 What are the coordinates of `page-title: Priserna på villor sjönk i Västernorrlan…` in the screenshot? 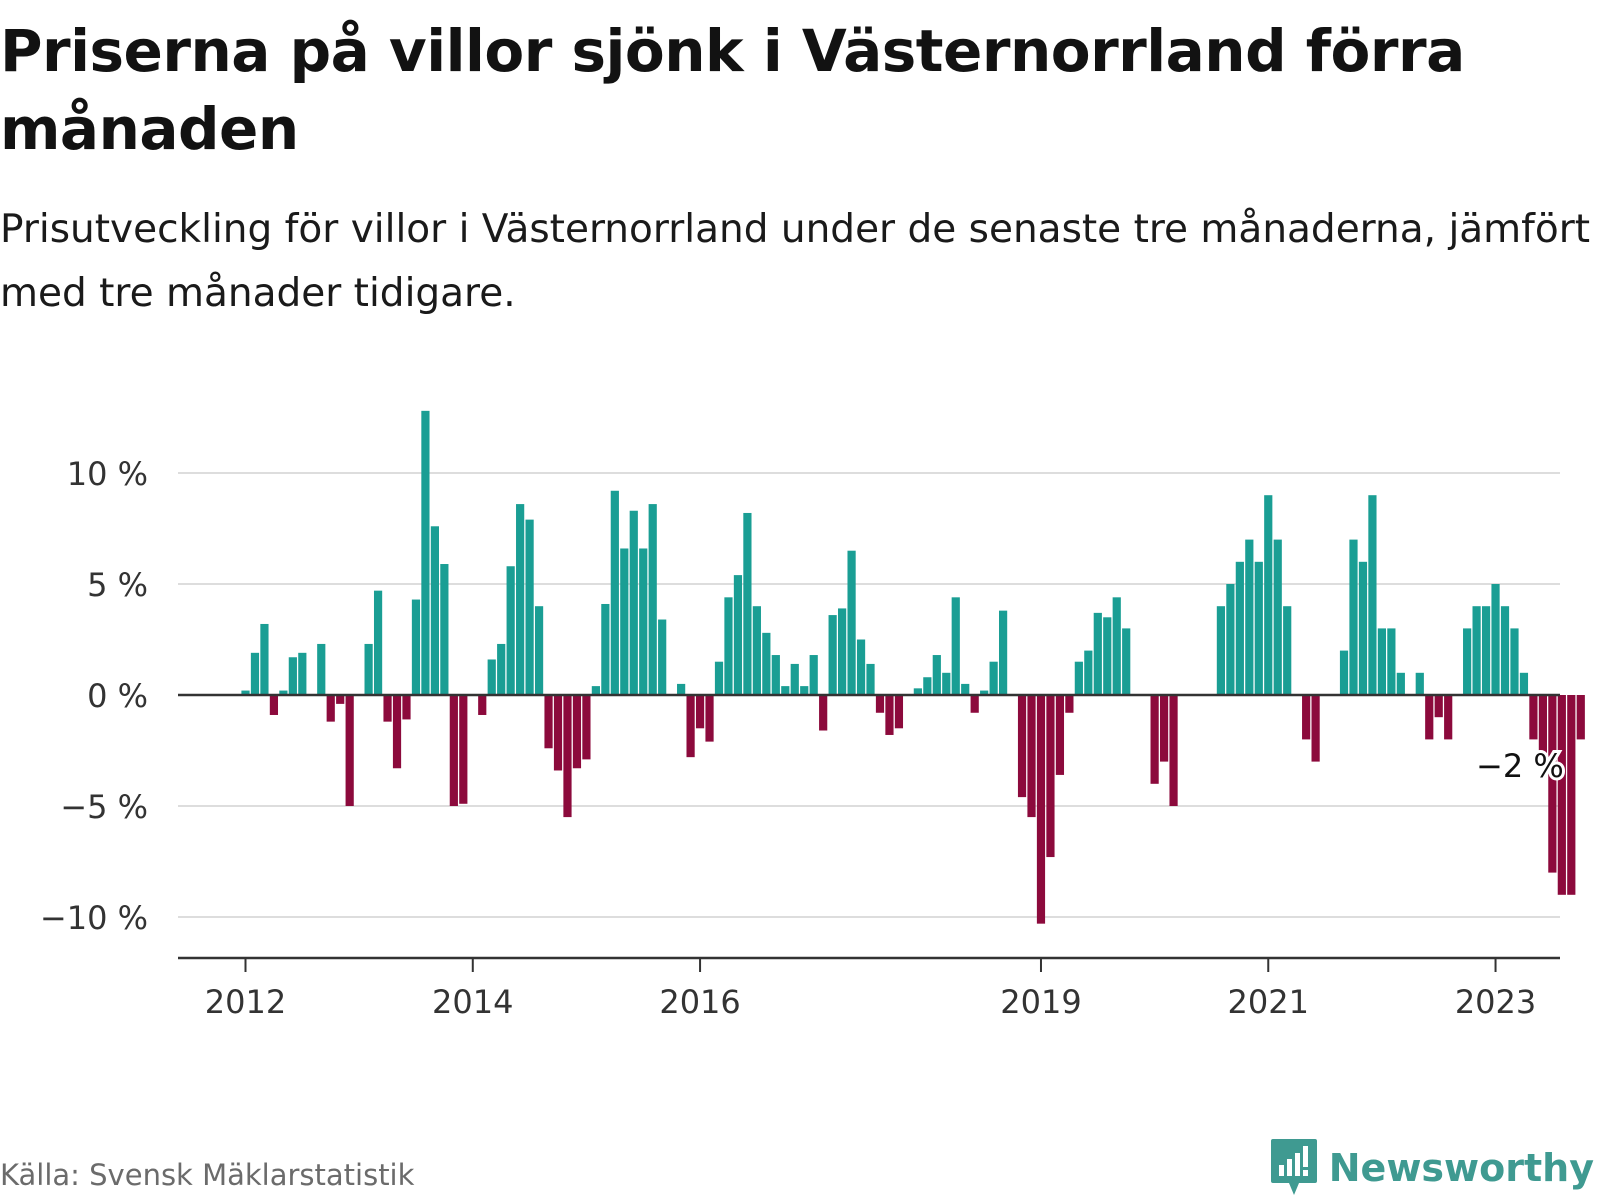 It's located at (732, 90).